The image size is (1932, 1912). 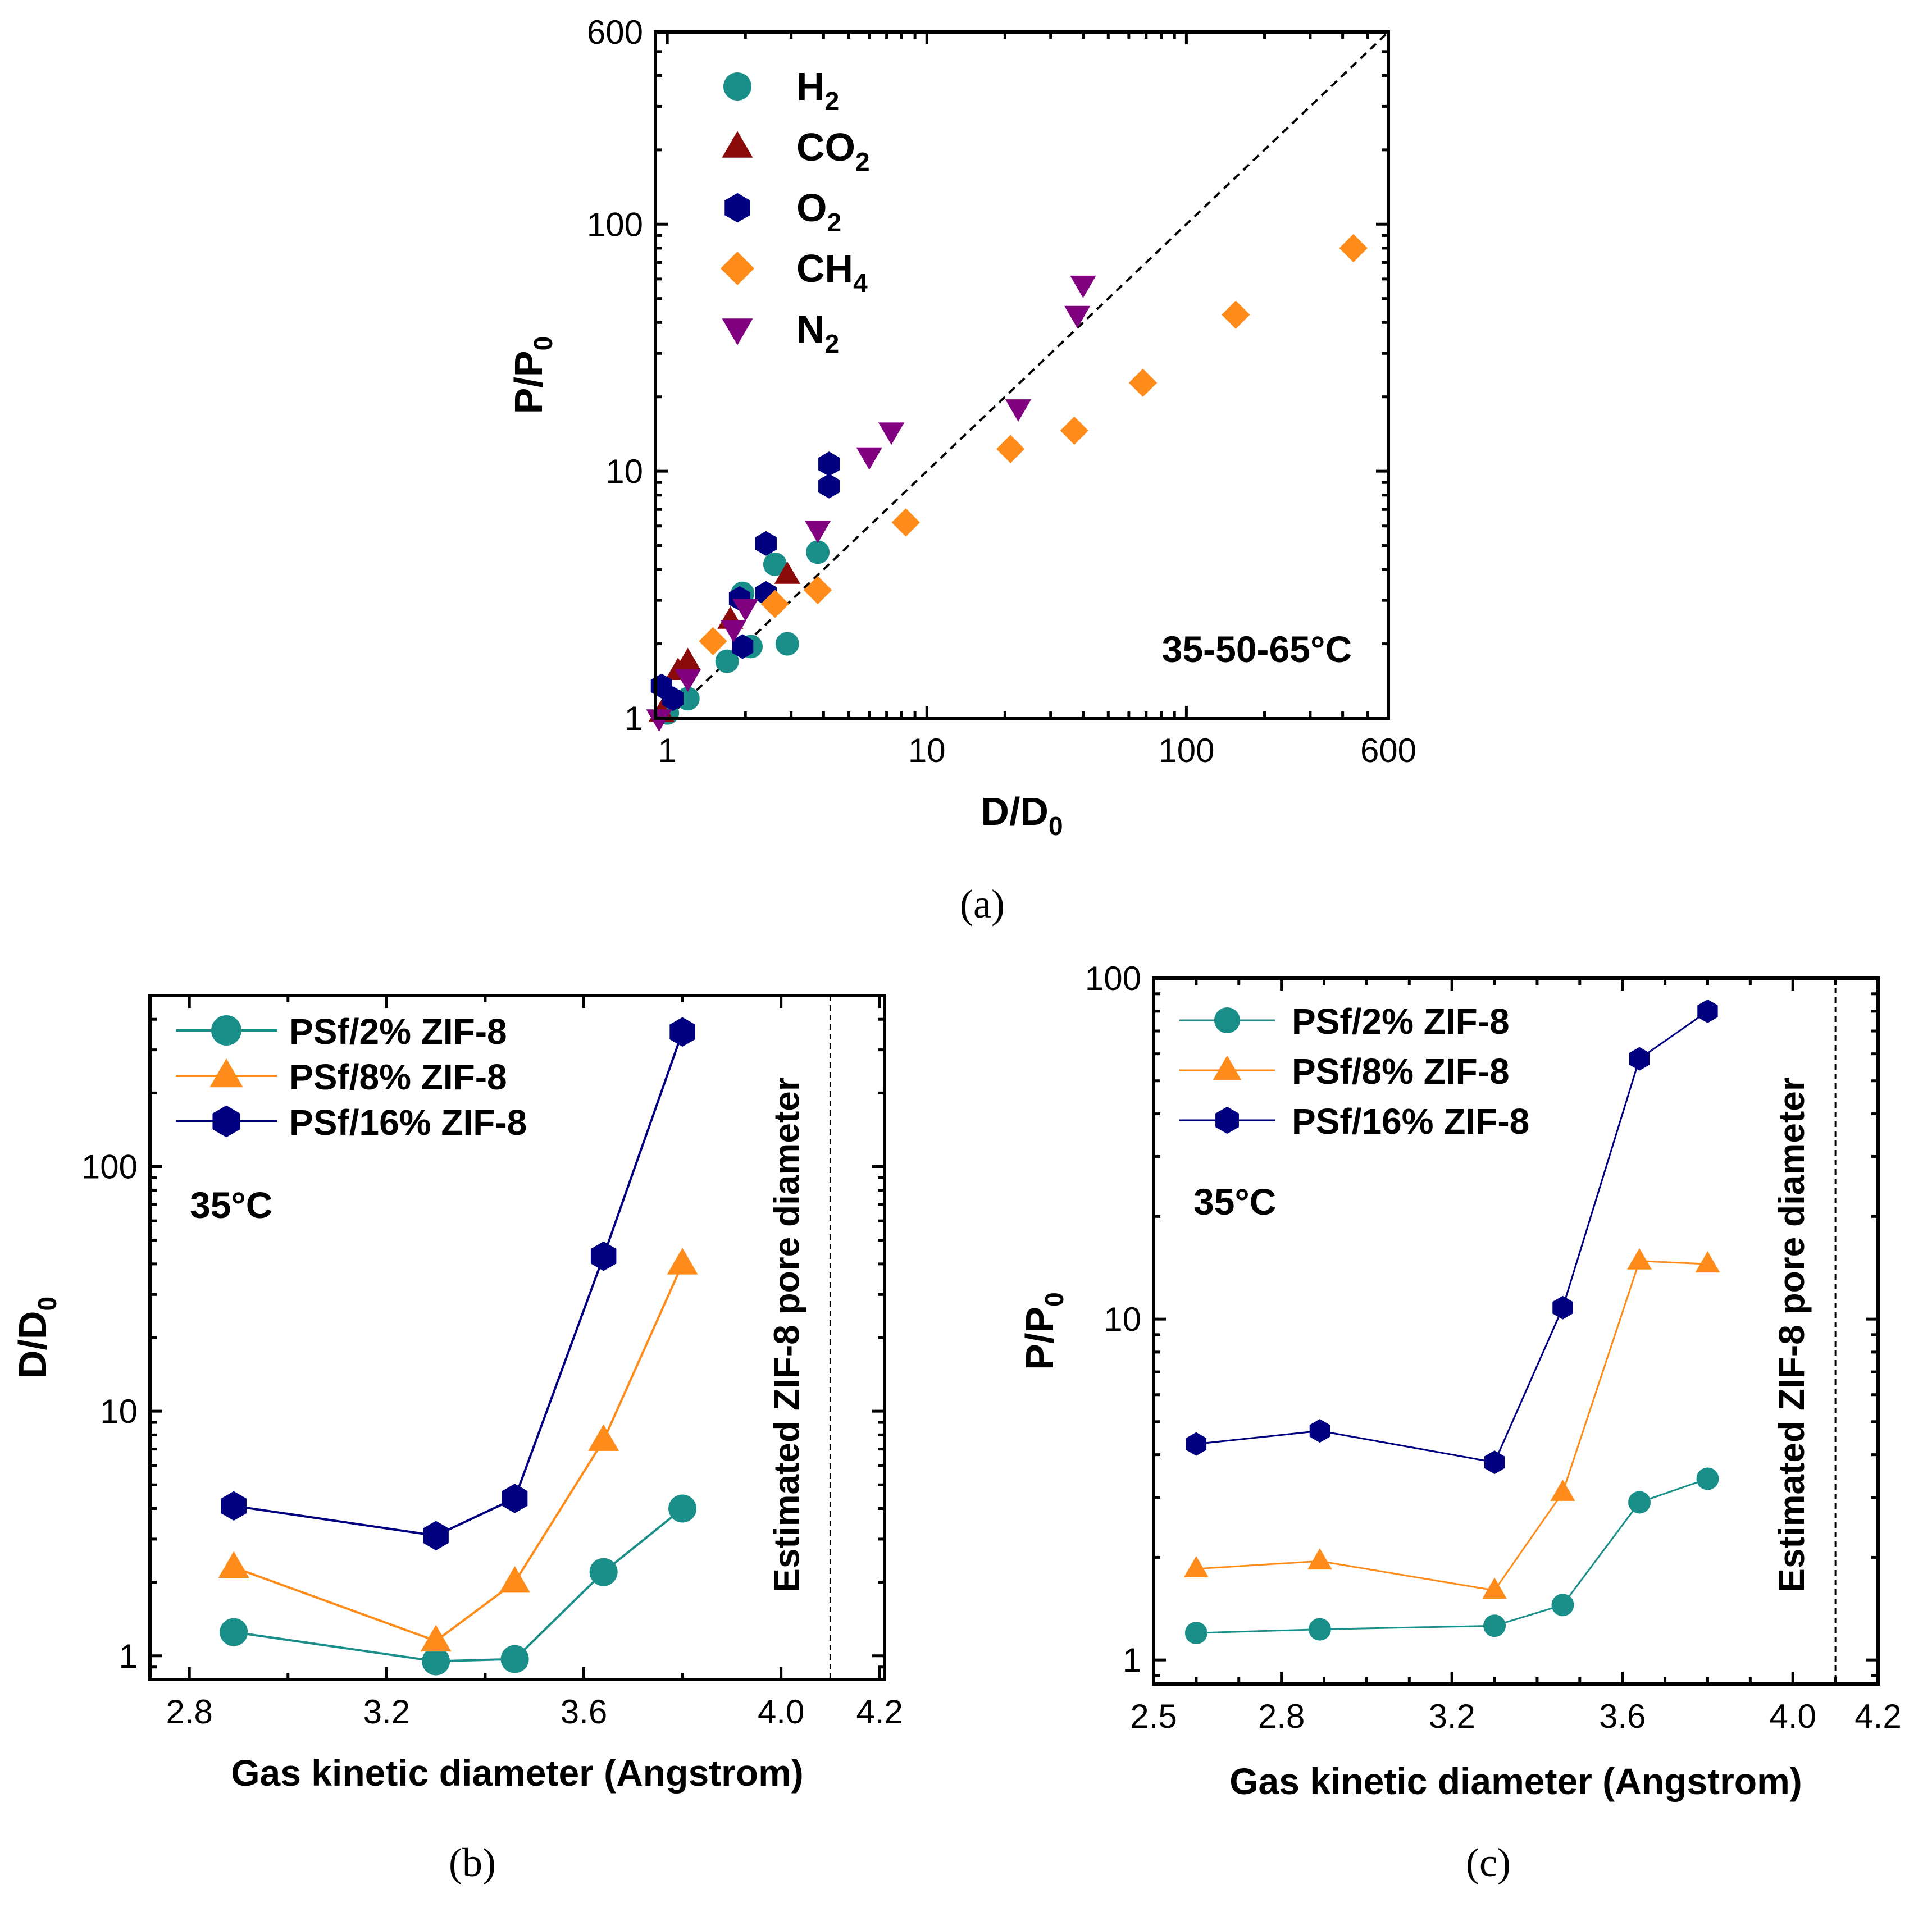 What do you see at coordinates (982, 904) in the screenshot?
I see `panel-a-caption: (a)` at bounding box center [982, 904].